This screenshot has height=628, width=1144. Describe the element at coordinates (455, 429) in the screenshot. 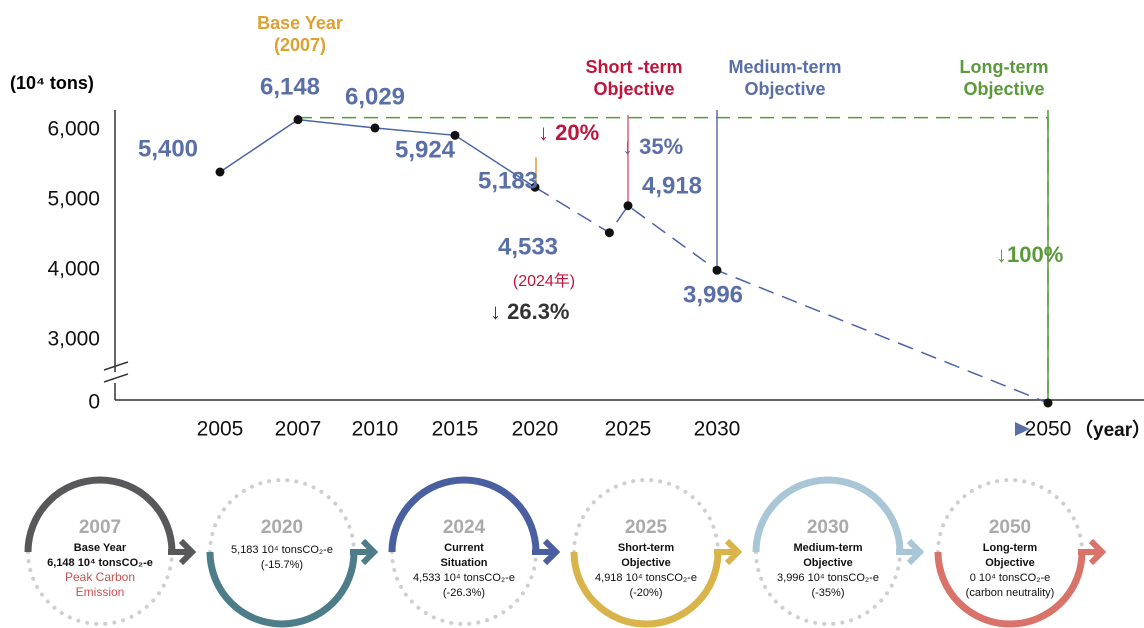

I see `x-tick-label: 2015` at that location.